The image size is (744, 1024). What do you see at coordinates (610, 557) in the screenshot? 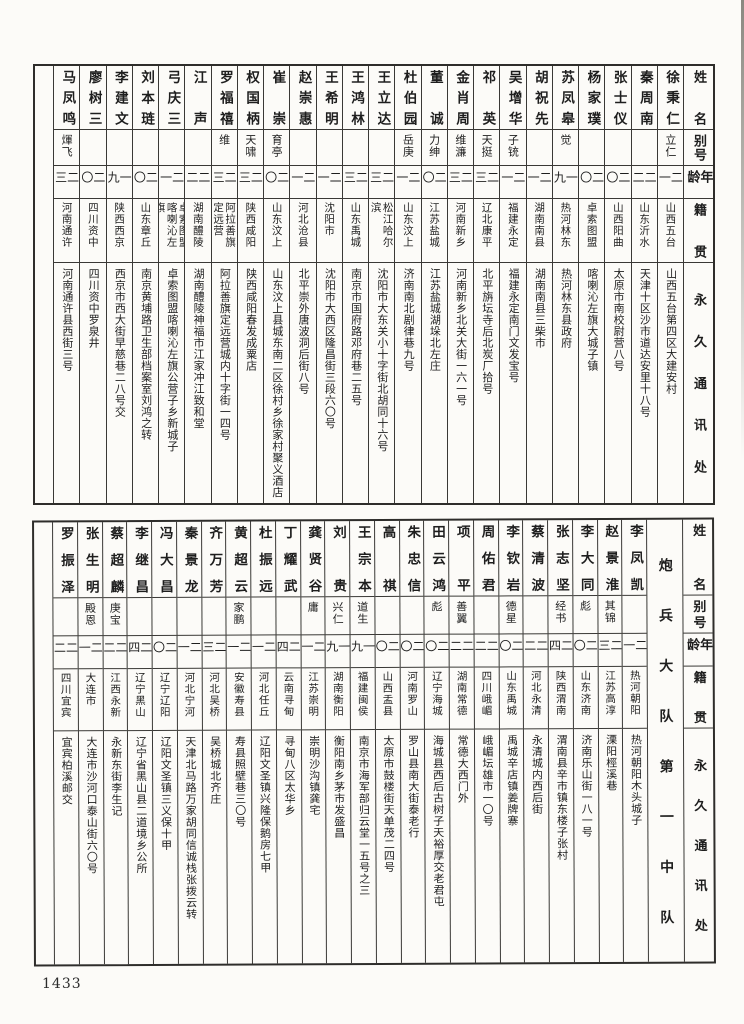
I see `person-name-text: 赵景淮` at bounding box center [610, 557].